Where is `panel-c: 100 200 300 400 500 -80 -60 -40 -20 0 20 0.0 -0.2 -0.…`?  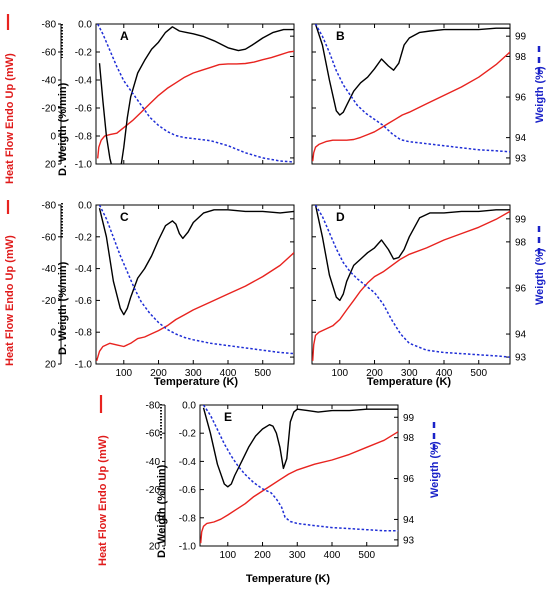 panel-c: 100 200 300 400 500 -80 -60 -40 -20 0 20 0.0 -0.2 -0.… is located at coordinates (168, 290).